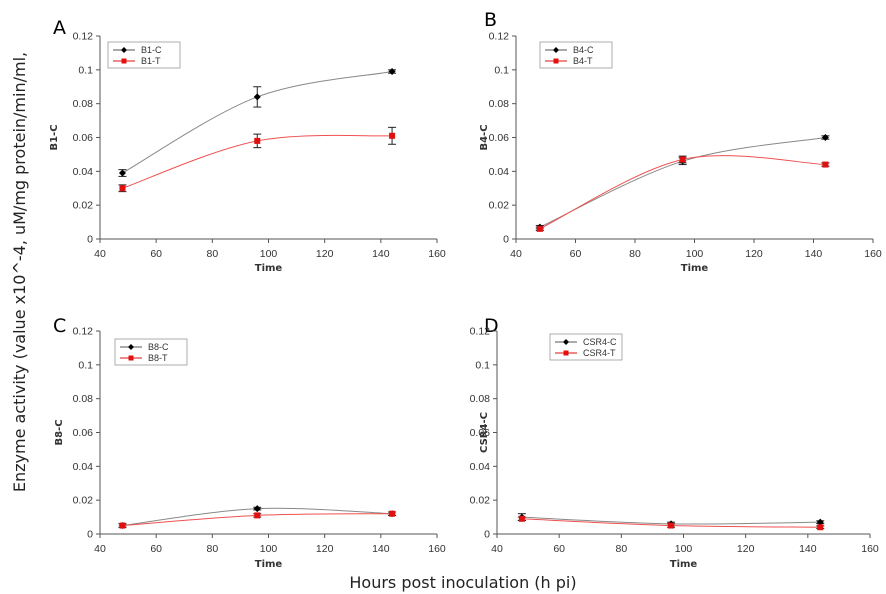 The image size is (886, 594). I want to click on legend-entry: CSR4-T, so click(599, 353).